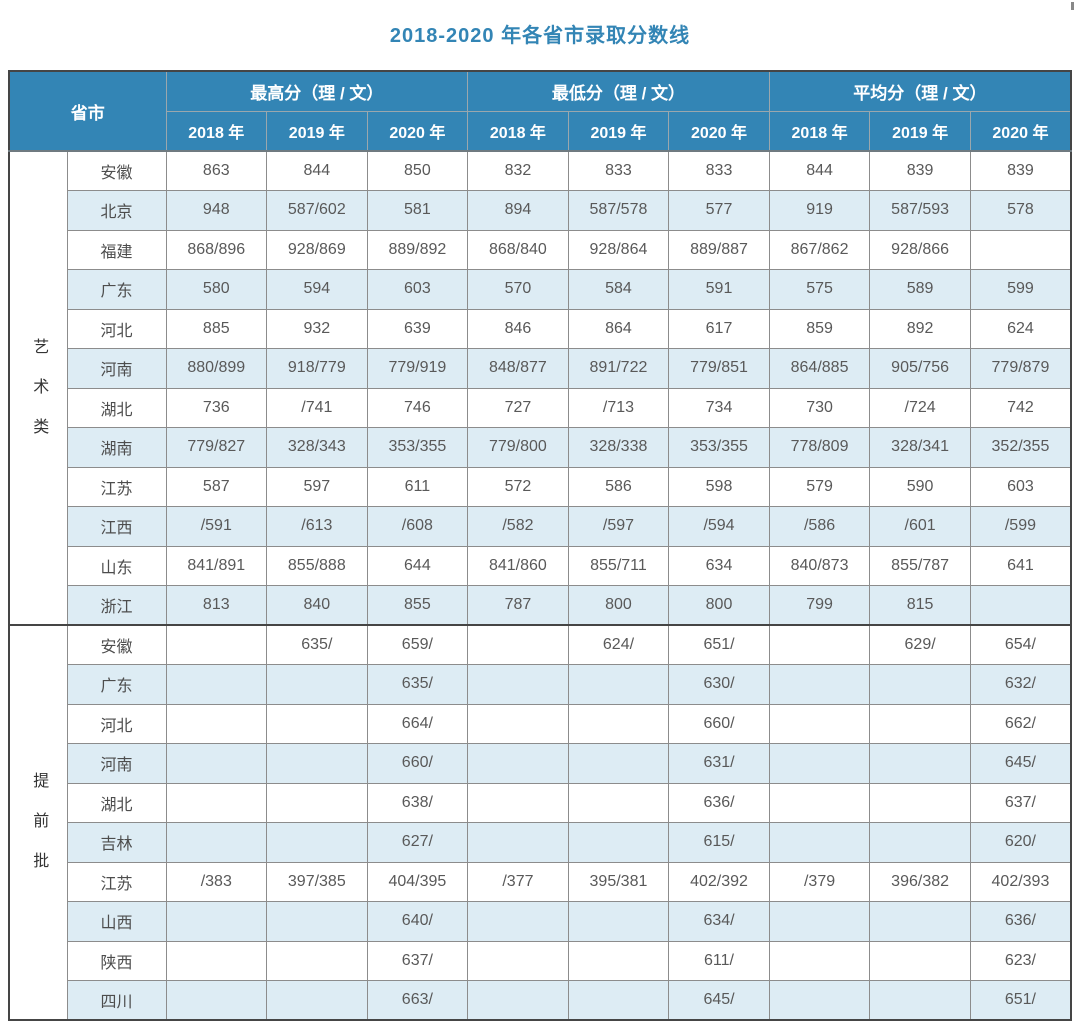 The image size is (1080, 1027). I want to click on score-cell: 635/, so click(417, 684).